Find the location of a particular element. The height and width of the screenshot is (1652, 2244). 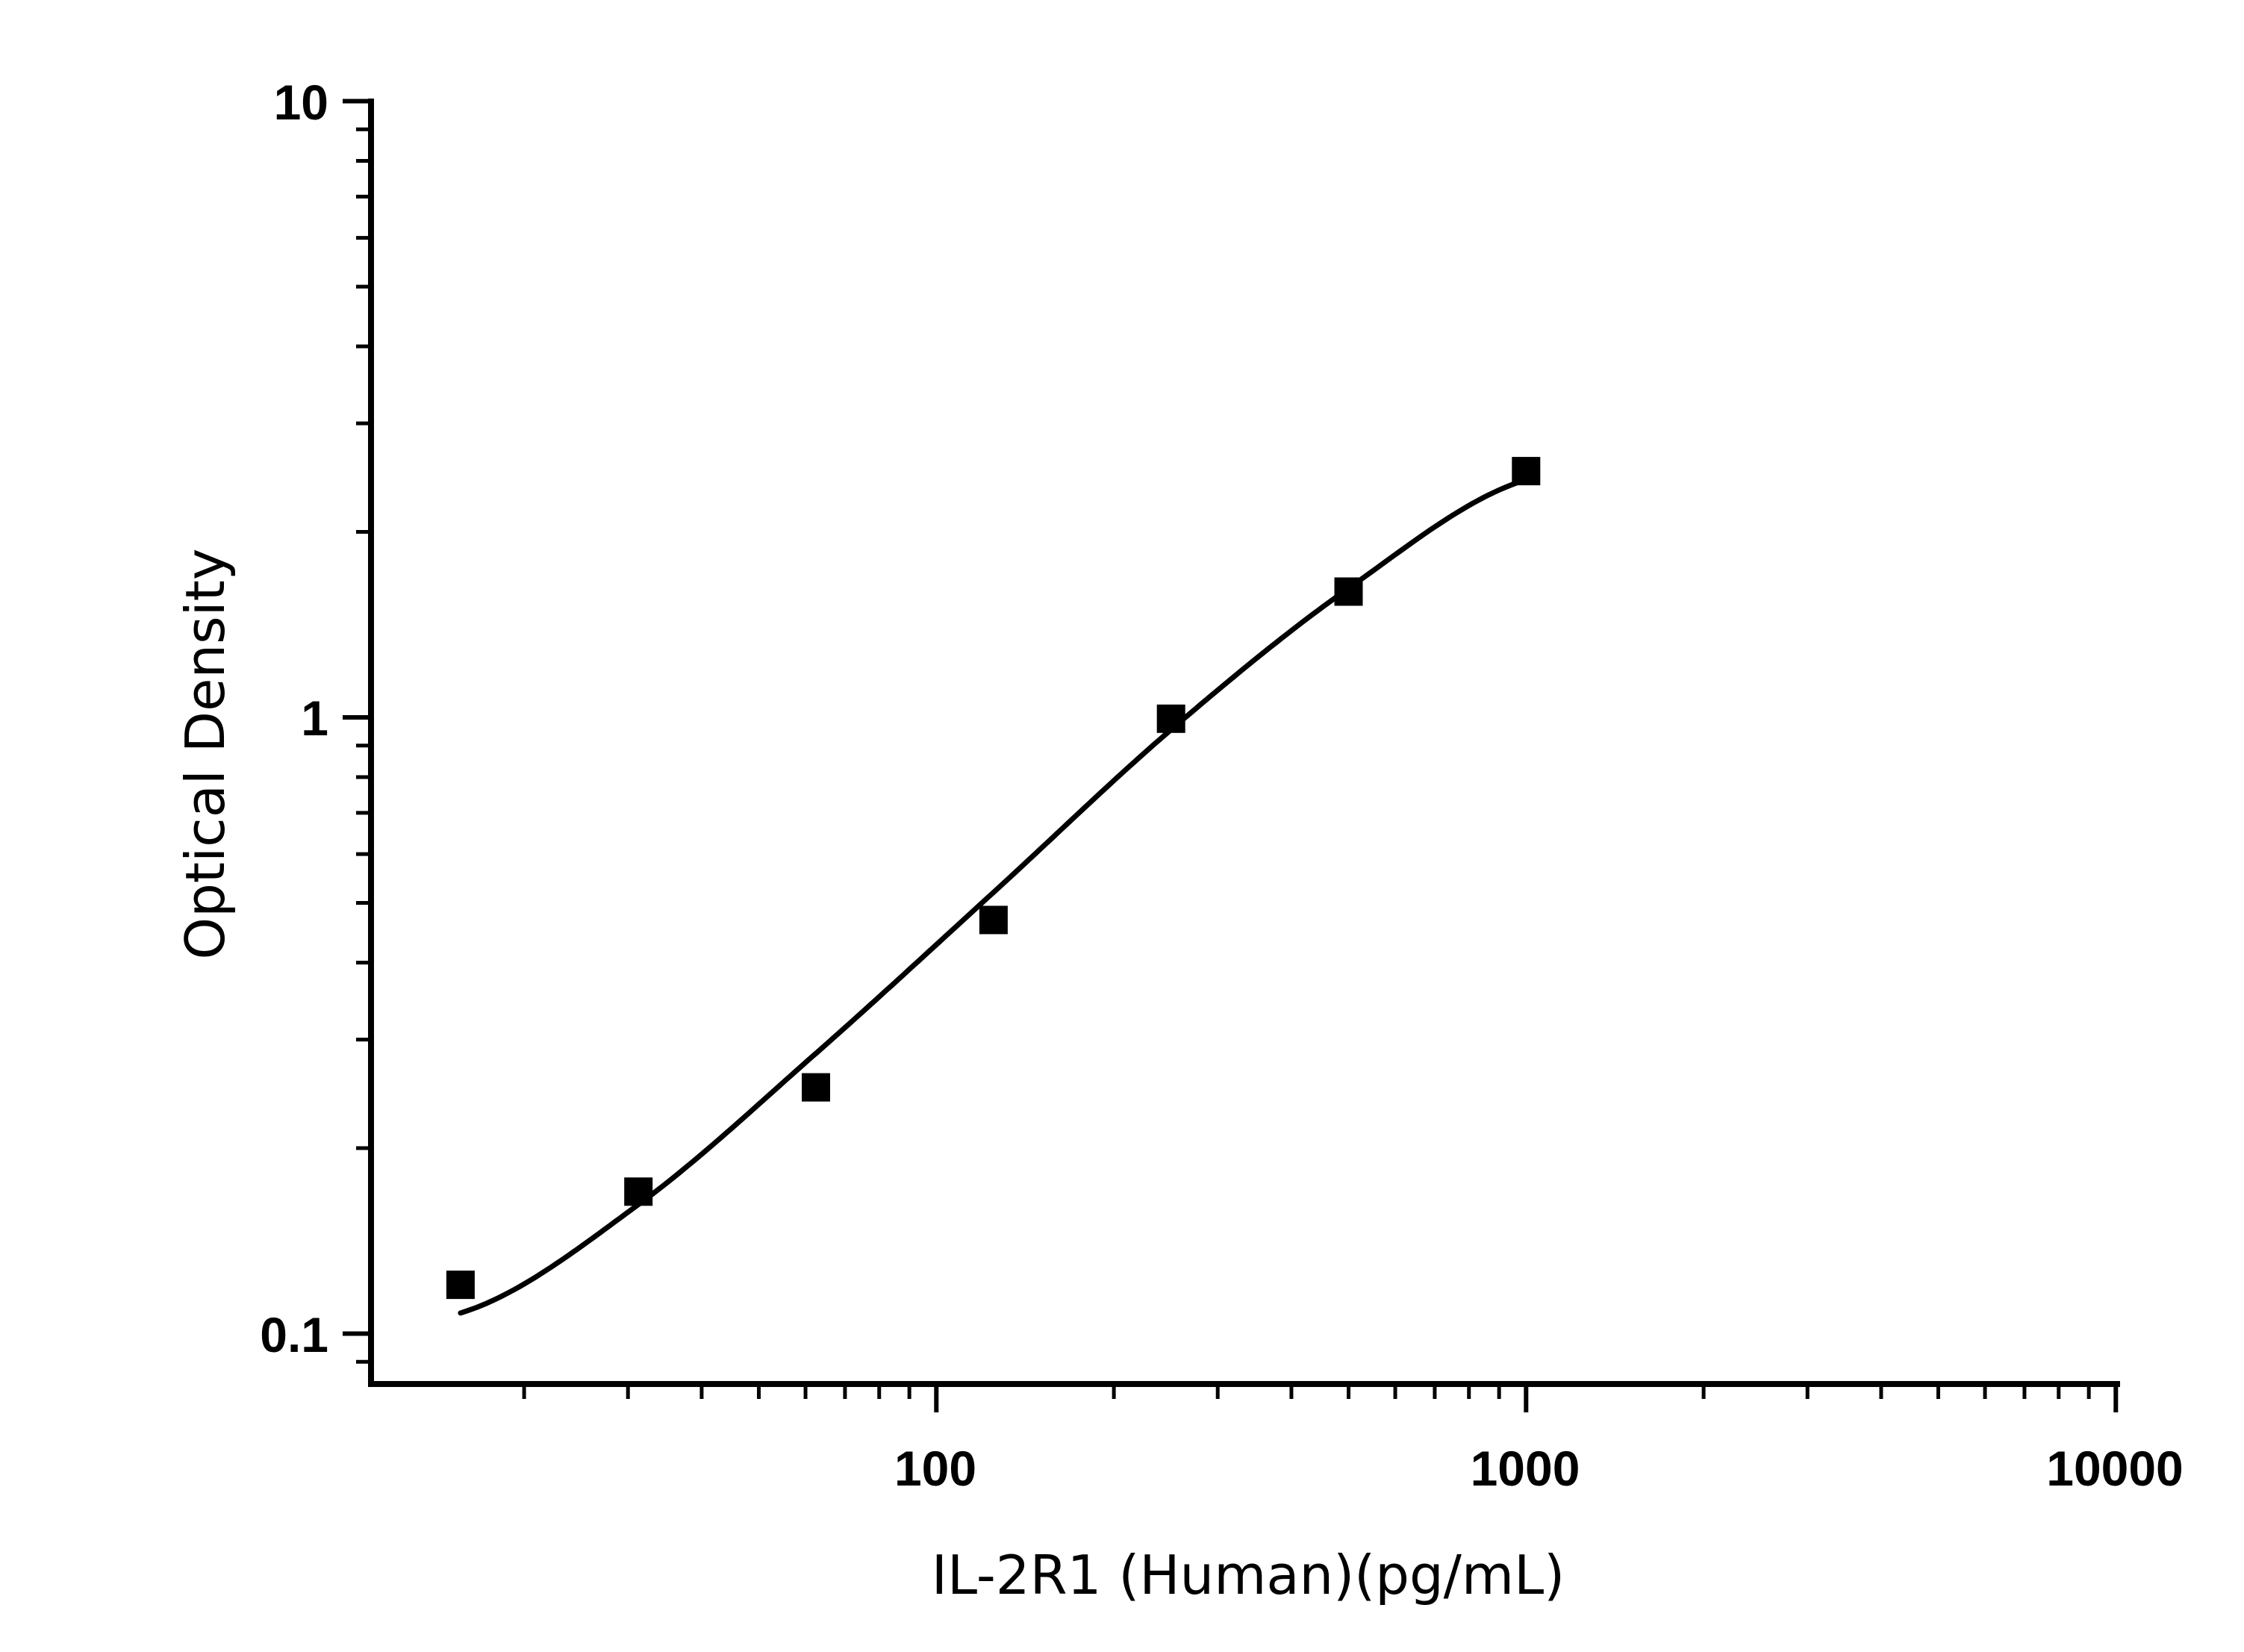

y-axis-title: Optical Density is located at coordinates (205, 754).